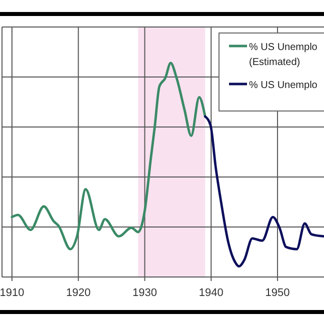 The width and height of the screenshot is (324, 326). What do you see at coordinates (211, 293) in the screenshot?
I see `x-tick-label: 1940` at bounding box center [211, 293].